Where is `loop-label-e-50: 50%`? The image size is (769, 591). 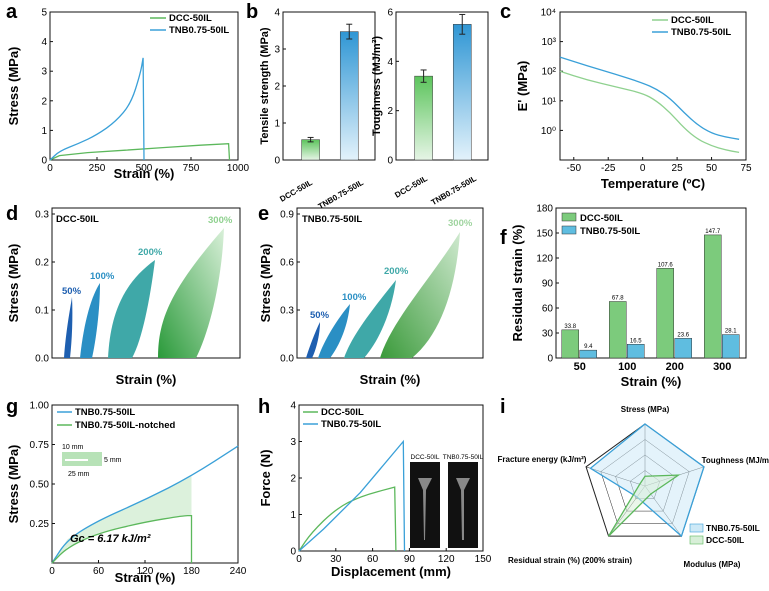 loop-label-e-50: 50% is located at coordinates (320, 315).